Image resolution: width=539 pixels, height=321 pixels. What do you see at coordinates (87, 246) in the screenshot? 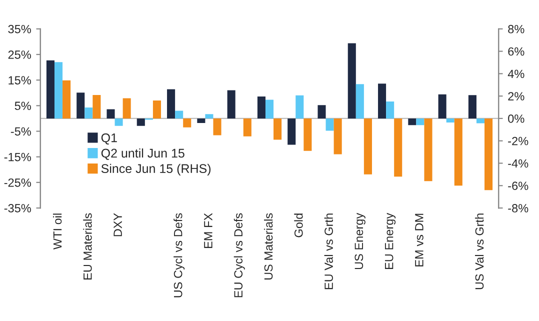
I see `x-tick-label: EU Materials` at bounding box center [87, 246].